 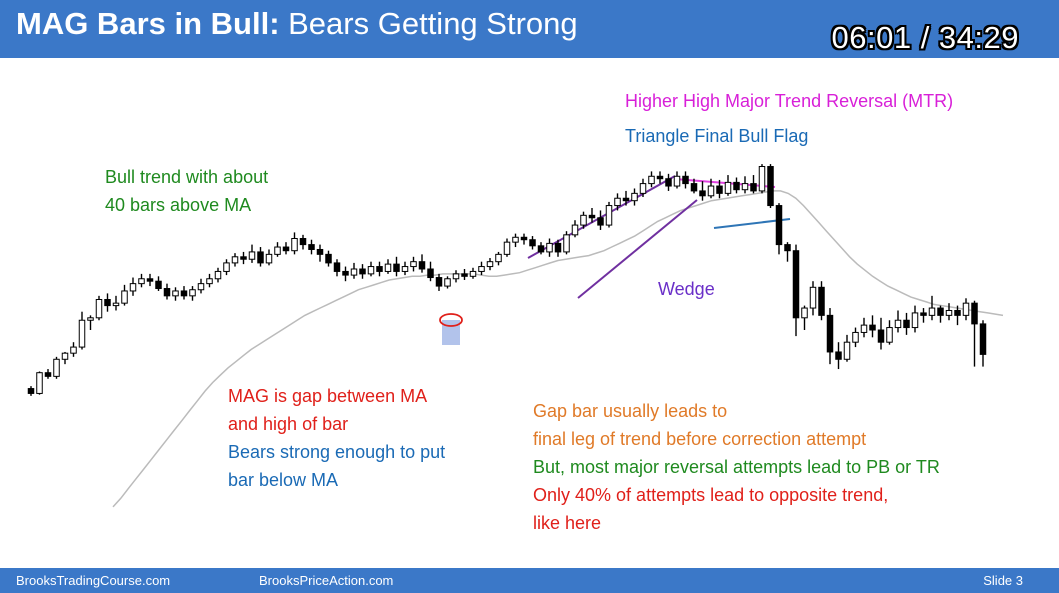 I want to click on footer-price-action-link: BrooksPriceAction.com, so click(x=326, y=580).